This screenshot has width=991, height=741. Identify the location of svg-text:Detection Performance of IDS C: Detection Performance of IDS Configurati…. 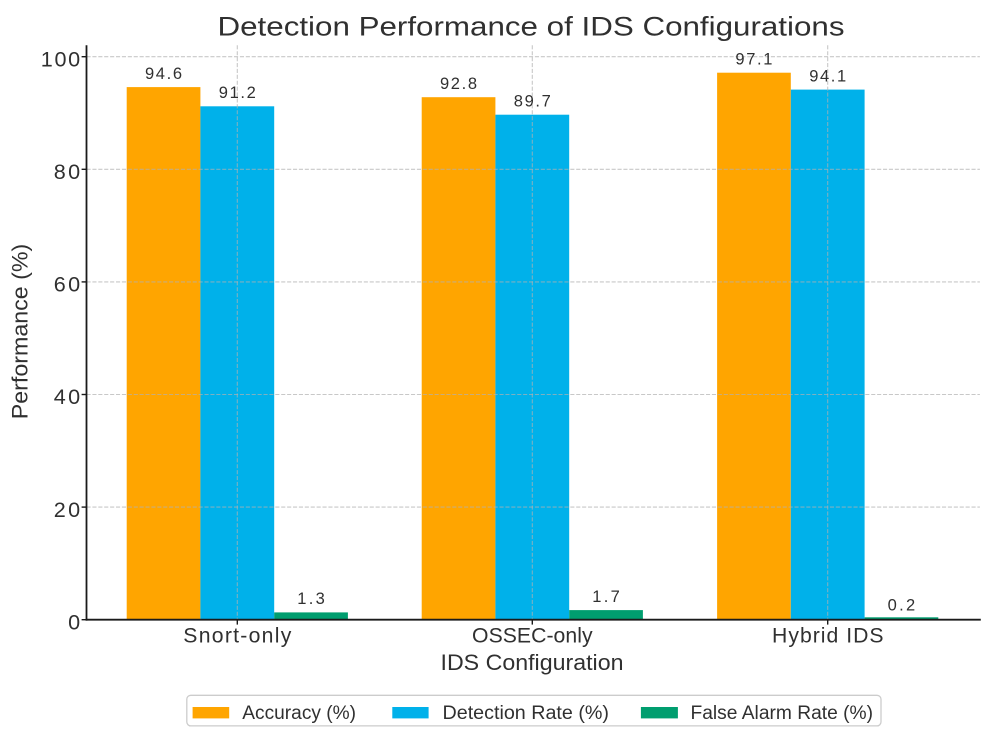
(531, 26).